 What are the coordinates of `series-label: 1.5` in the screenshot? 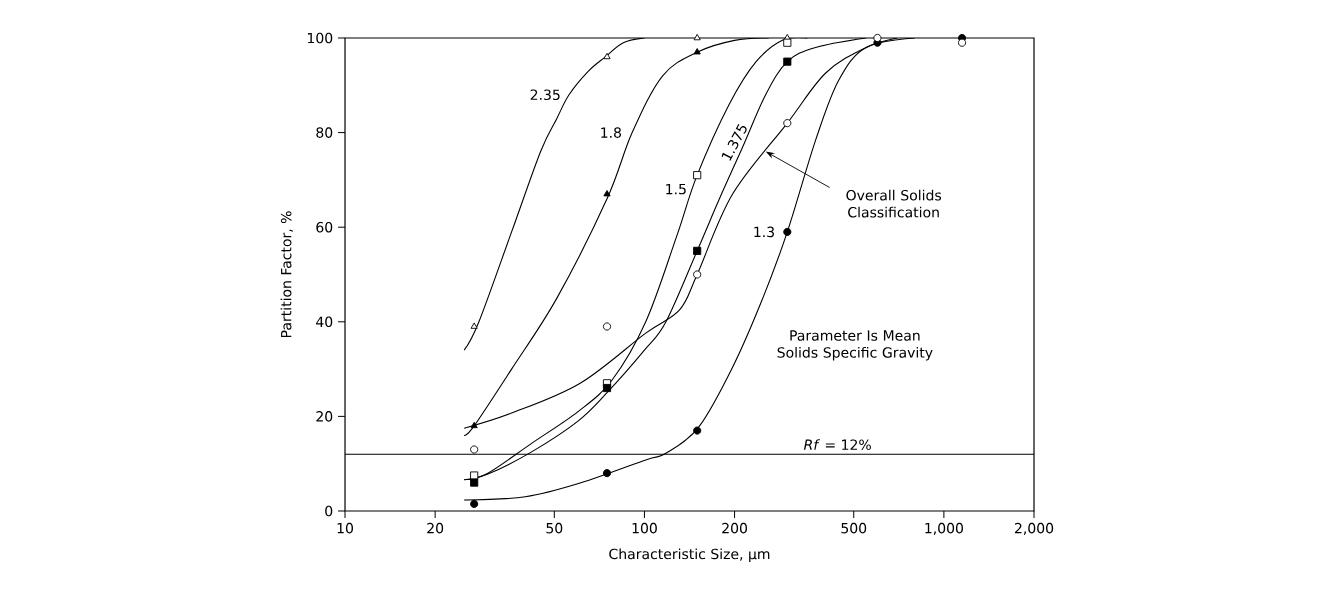 It's located at (676, 189).